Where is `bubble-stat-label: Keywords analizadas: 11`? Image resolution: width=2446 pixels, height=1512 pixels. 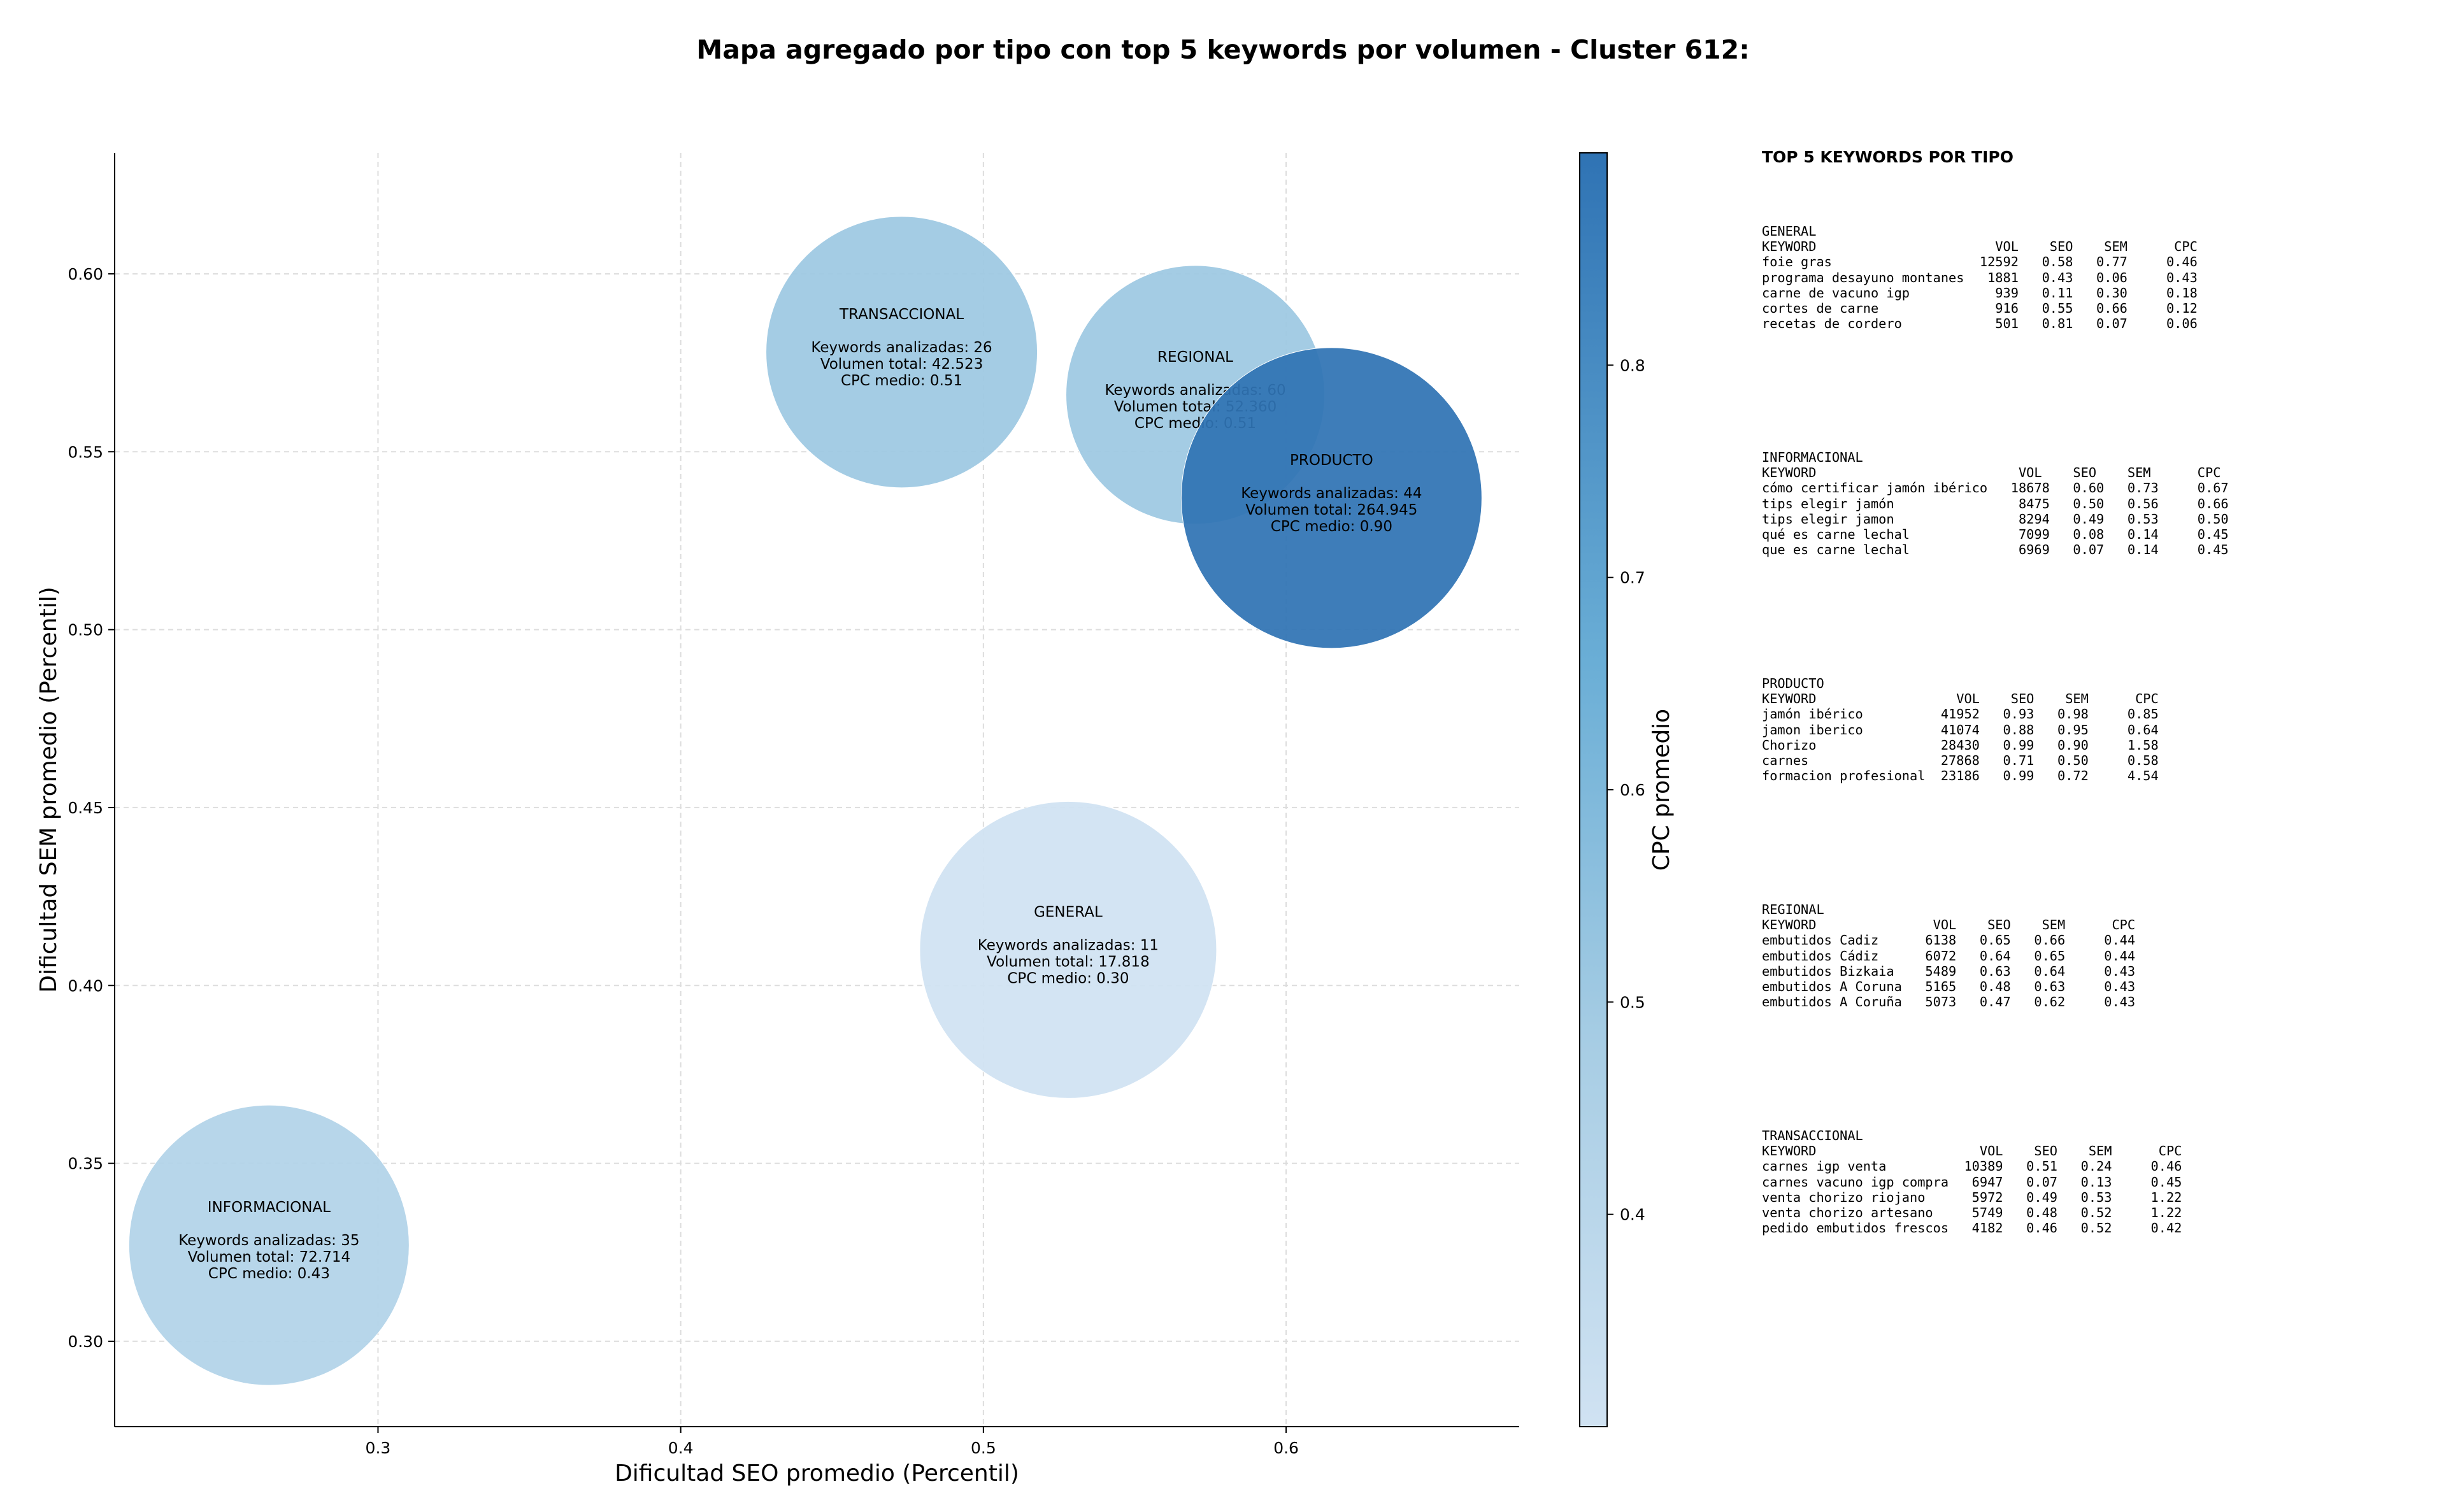
bubble-stat-label: Keywords analizadas: 11 is located at coordinates (1068, 945).